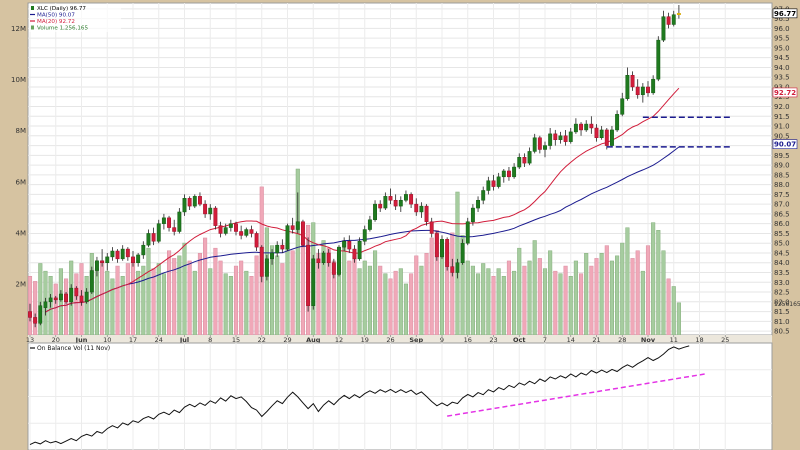  What do you see at coordinates (674, 340) in the screenshot?
I see `date-tick-label: 11` at bounding box center [674, 340].